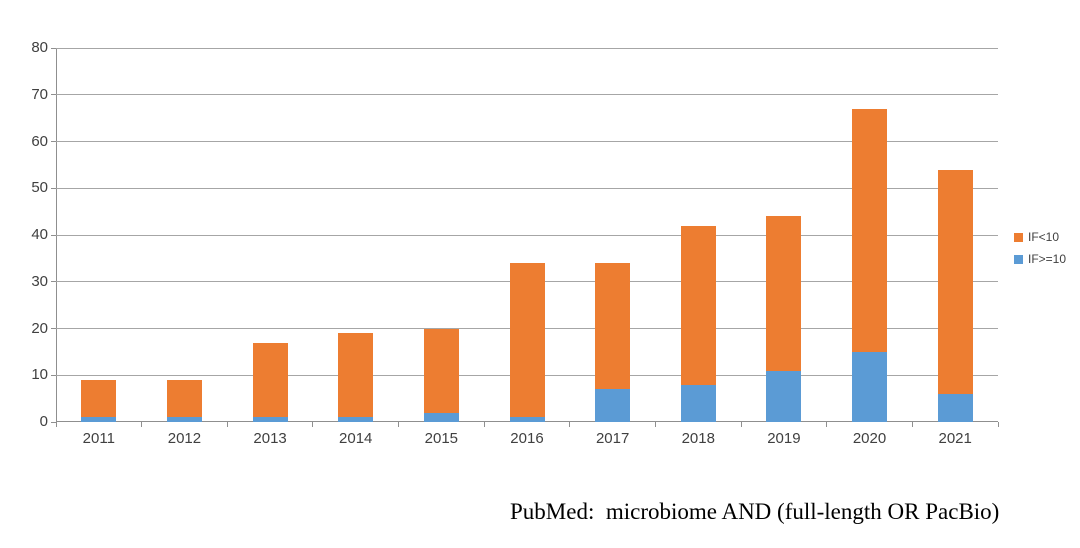 The image size is (1080, 548). Describe the element at coordinates (39, 141) in the screenshot. I see `y-axis-label-60: 60` at that location.